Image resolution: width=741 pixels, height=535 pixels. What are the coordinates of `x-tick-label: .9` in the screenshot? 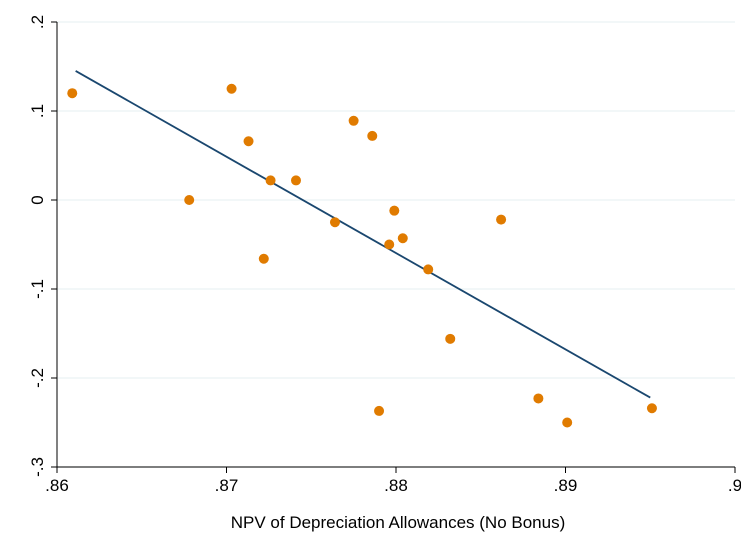 It's located at (734, 485).